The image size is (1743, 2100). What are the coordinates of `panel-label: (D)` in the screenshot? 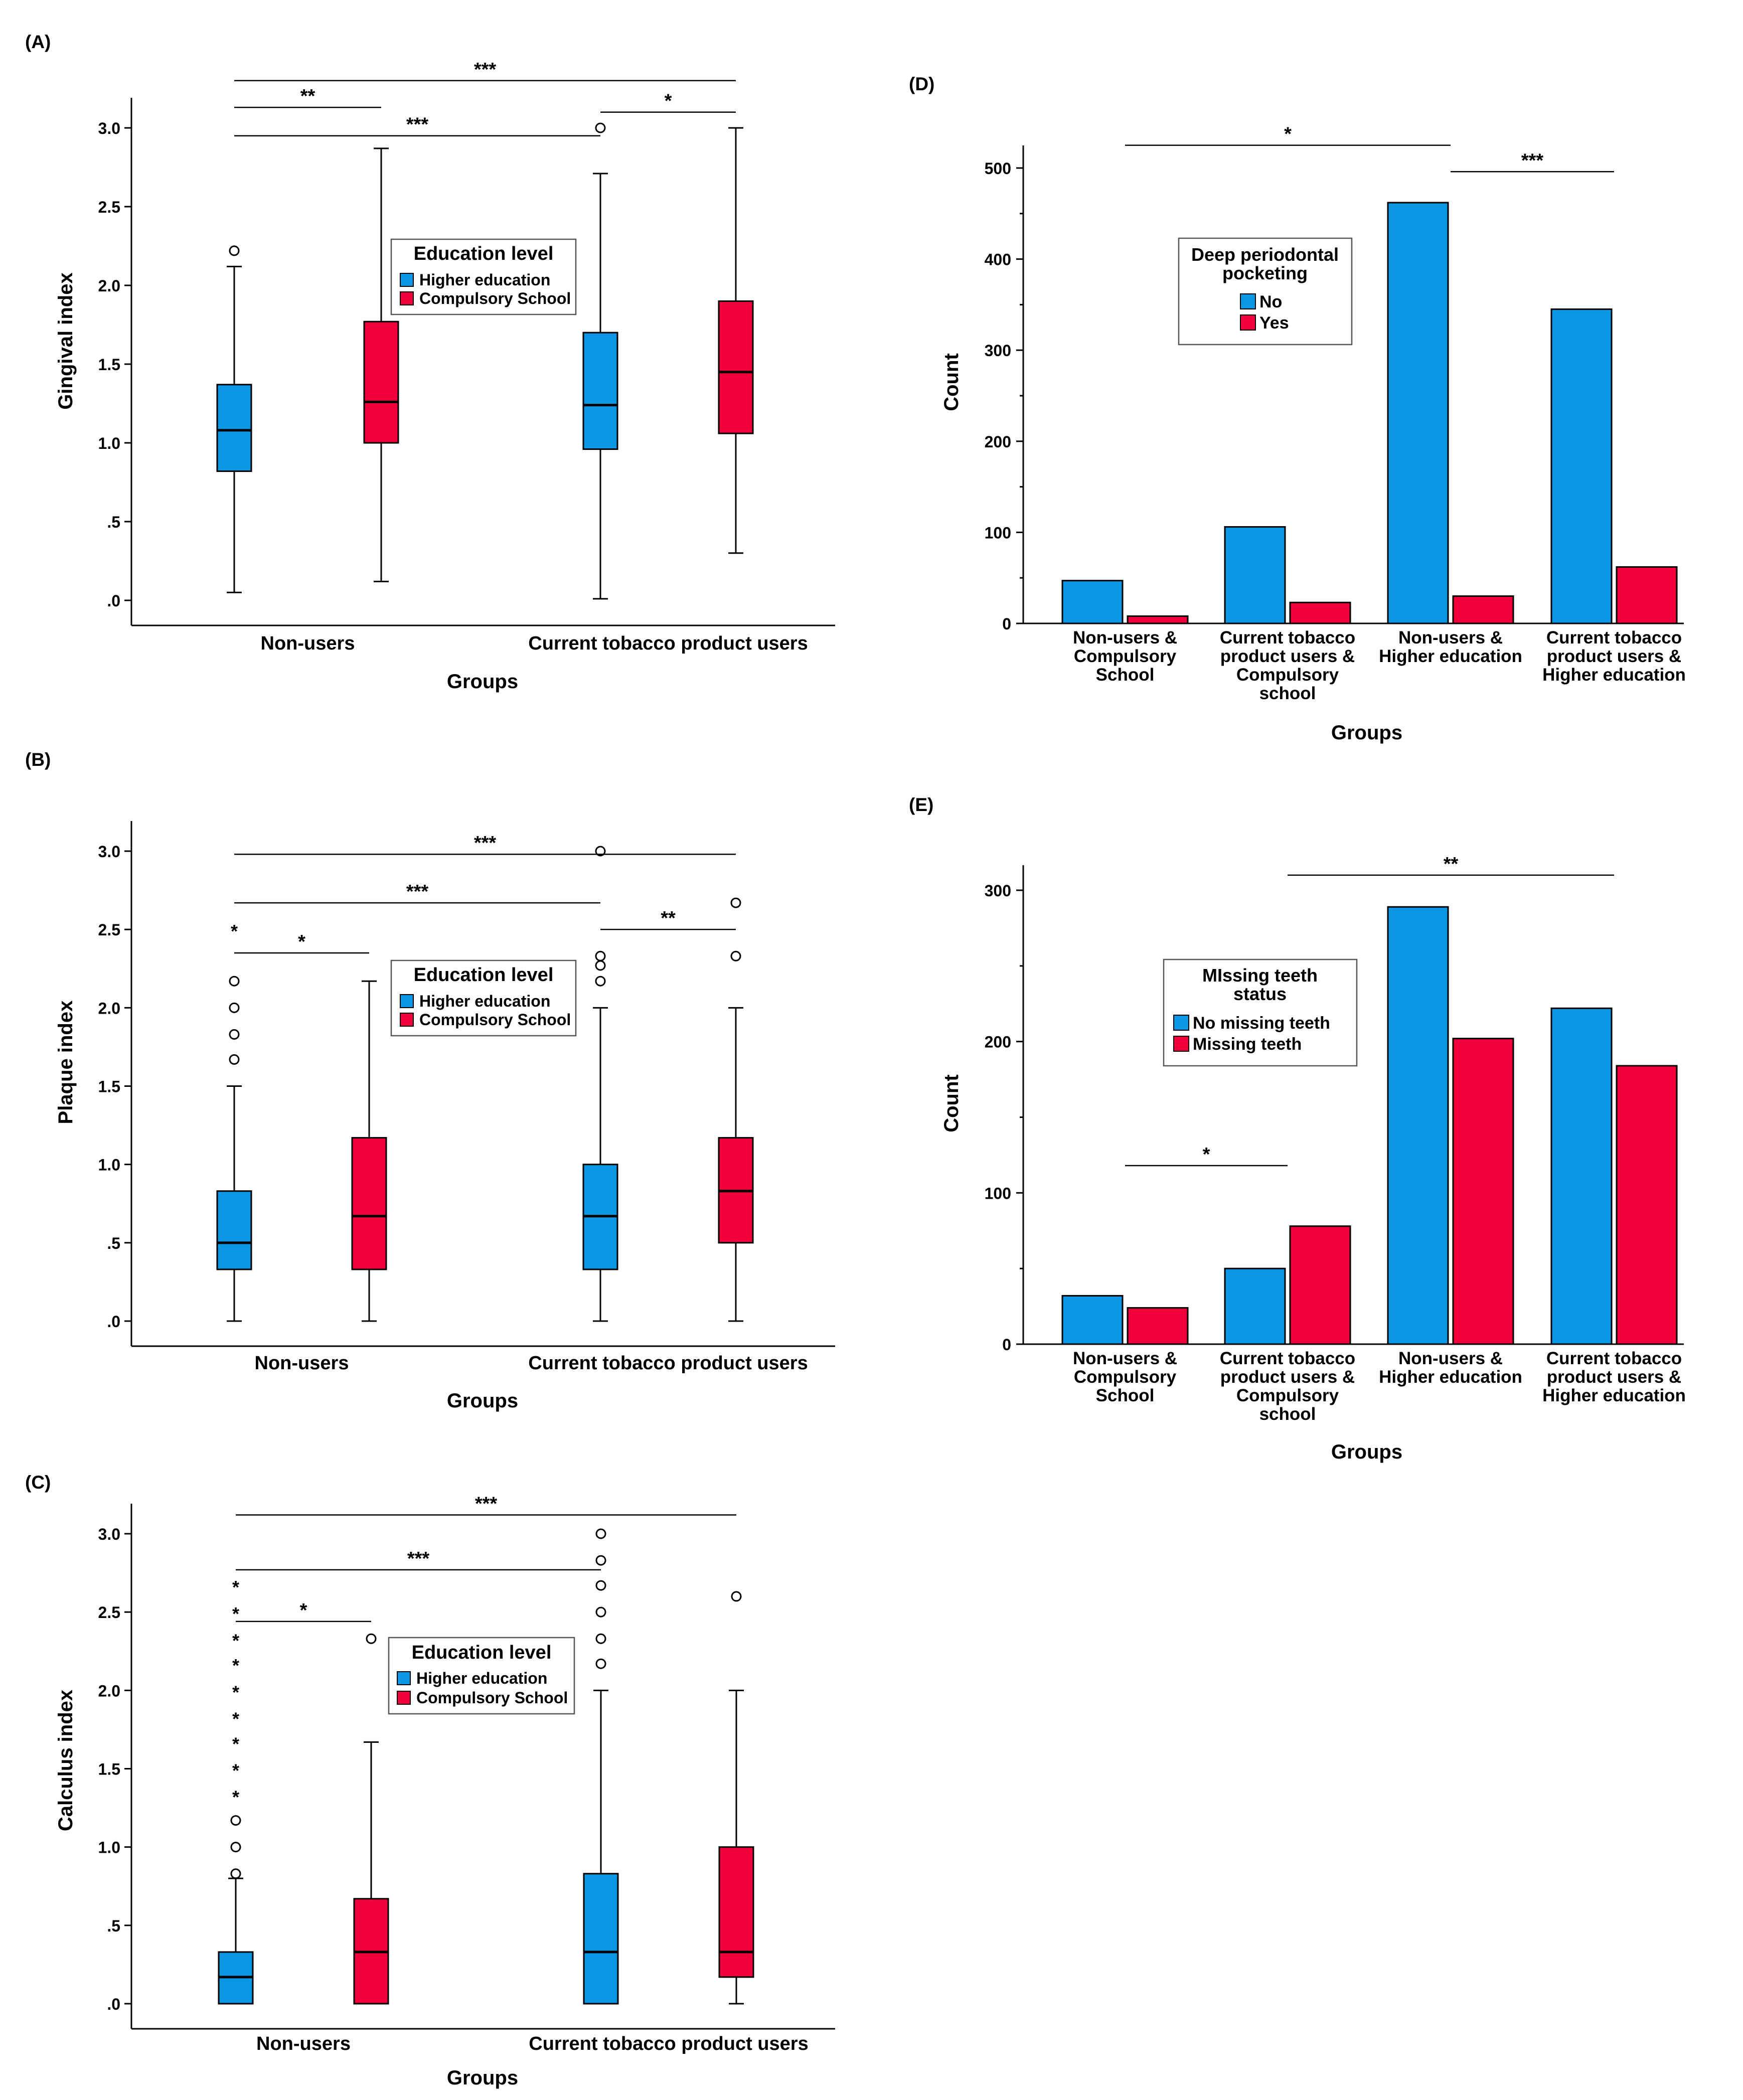 It's located at (921, 84).